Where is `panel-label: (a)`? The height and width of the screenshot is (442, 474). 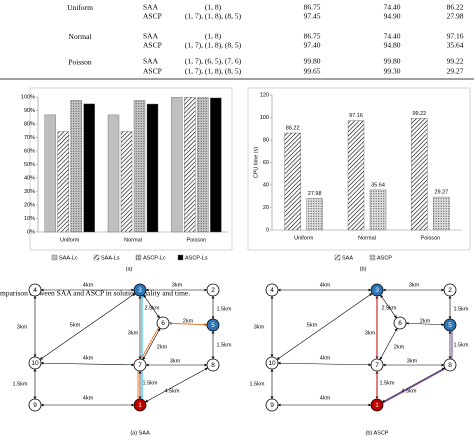 panel-label: (a) is located at coordinates (129, 269).